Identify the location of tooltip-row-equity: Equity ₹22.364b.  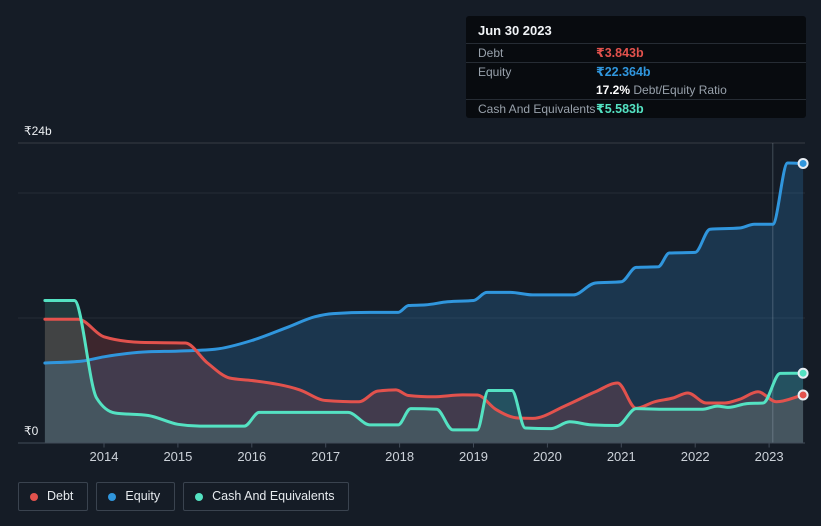
(636, 71).